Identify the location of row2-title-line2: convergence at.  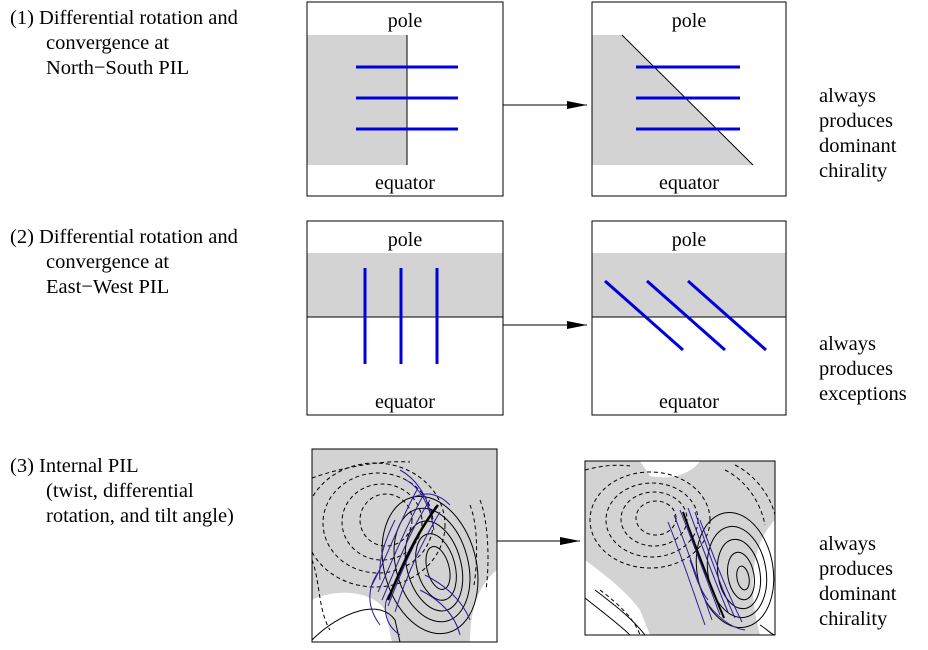
(108, 262).